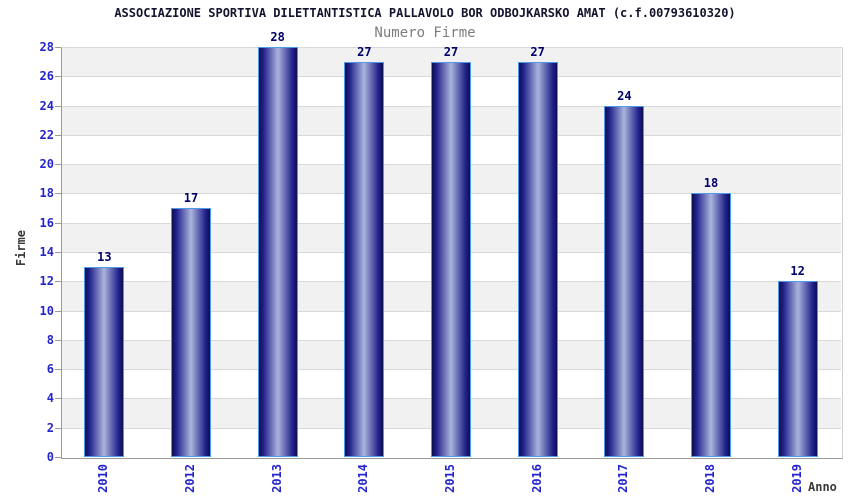 The image size is (850, 500). What do you see at coordinates (796, 478) in the screenshot?
I see `x-tick-label: 2019` at bounding box center [796, 478].